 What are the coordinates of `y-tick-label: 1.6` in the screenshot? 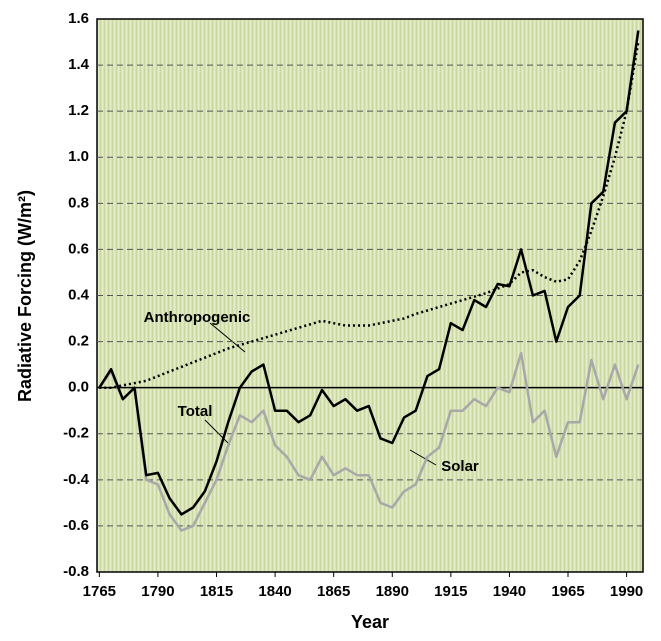 It's located at (78, 18).